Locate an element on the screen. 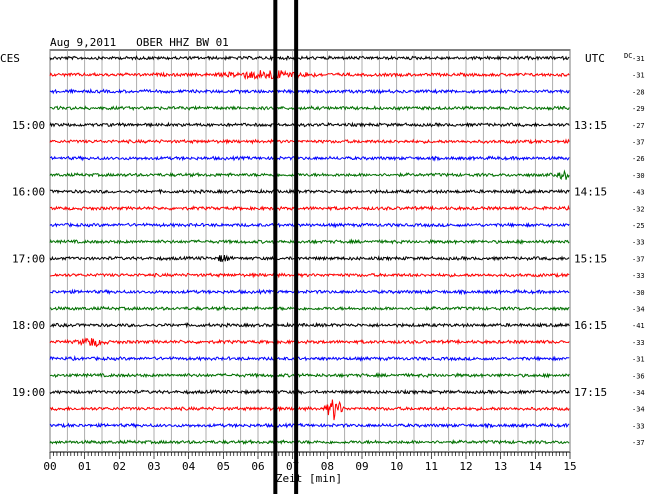  chart-title: Aug 9,2011 OBER HHZ BW 01 is located at coordinates (139, 42).